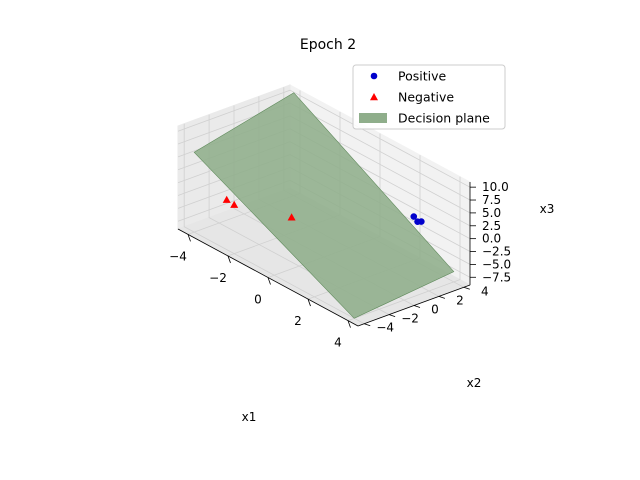 The image size is (640, 480). What do you see at coordinates (258, 300) in the screenshot?
I see `x-tick-label: 0` at bounding box center [258, 300].